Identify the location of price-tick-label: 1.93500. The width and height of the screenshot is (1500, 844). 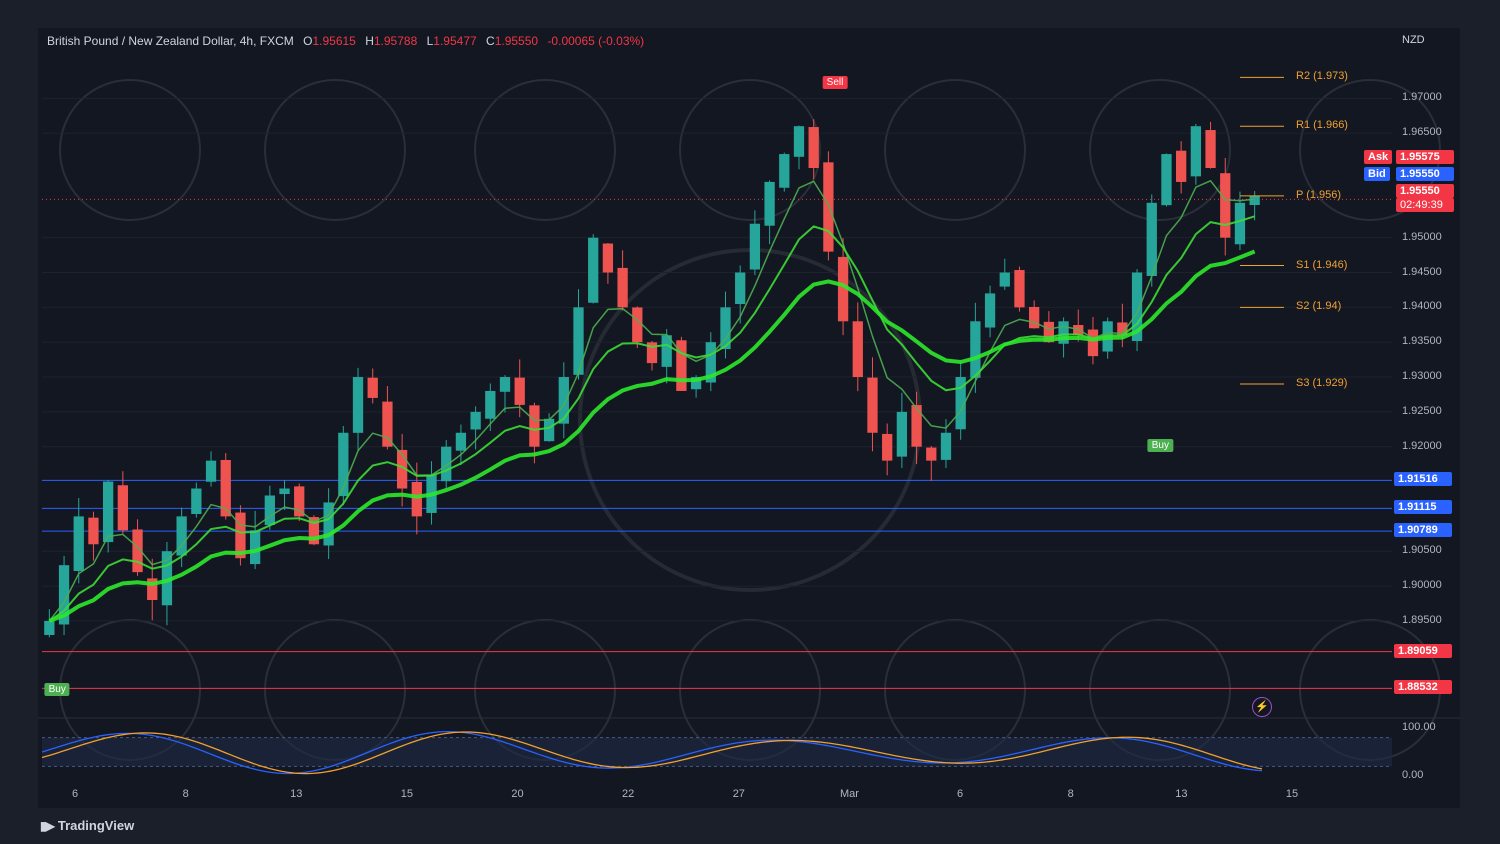
(1422, 341).